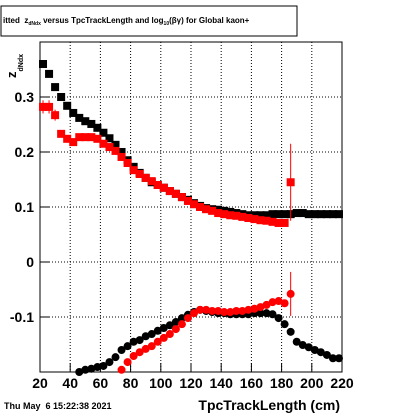  What do you see at coordinates (222, 383) in the screenshot?
I see `x-tick-label: 140` at bounding box center [222, 383].